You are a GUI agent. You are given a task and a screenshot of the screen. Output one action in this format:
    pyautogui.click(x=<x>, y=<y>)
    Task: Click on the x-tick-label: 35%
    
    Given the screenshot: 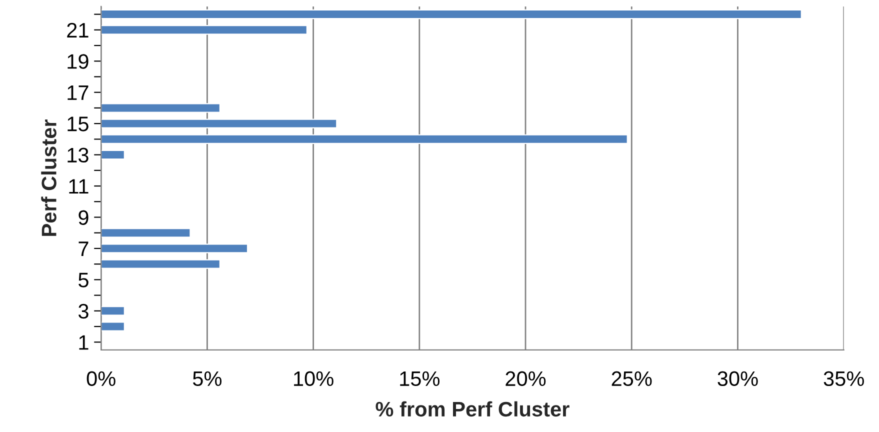 What is the action you would take?
    pyautogui.click(x=844, y=378)
    